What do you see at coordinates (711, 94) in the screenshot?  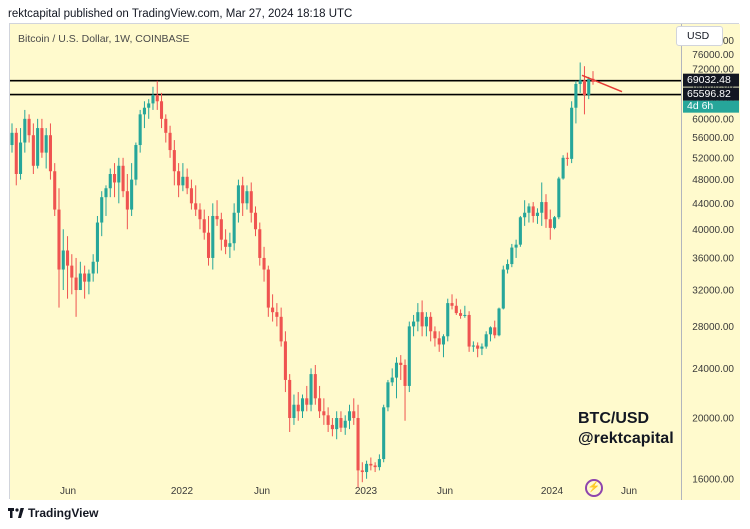 I see `price-label-lower-bg` at bounding box center [711, 94].